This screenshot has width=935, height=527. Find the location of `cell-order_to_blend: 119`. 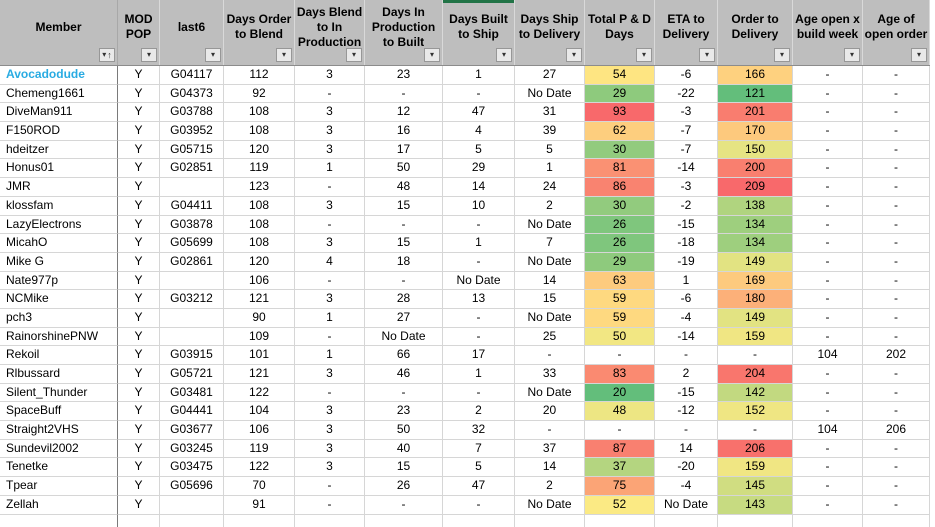

cell-order_to_blend: 119 is located at coordinates (259, 169).